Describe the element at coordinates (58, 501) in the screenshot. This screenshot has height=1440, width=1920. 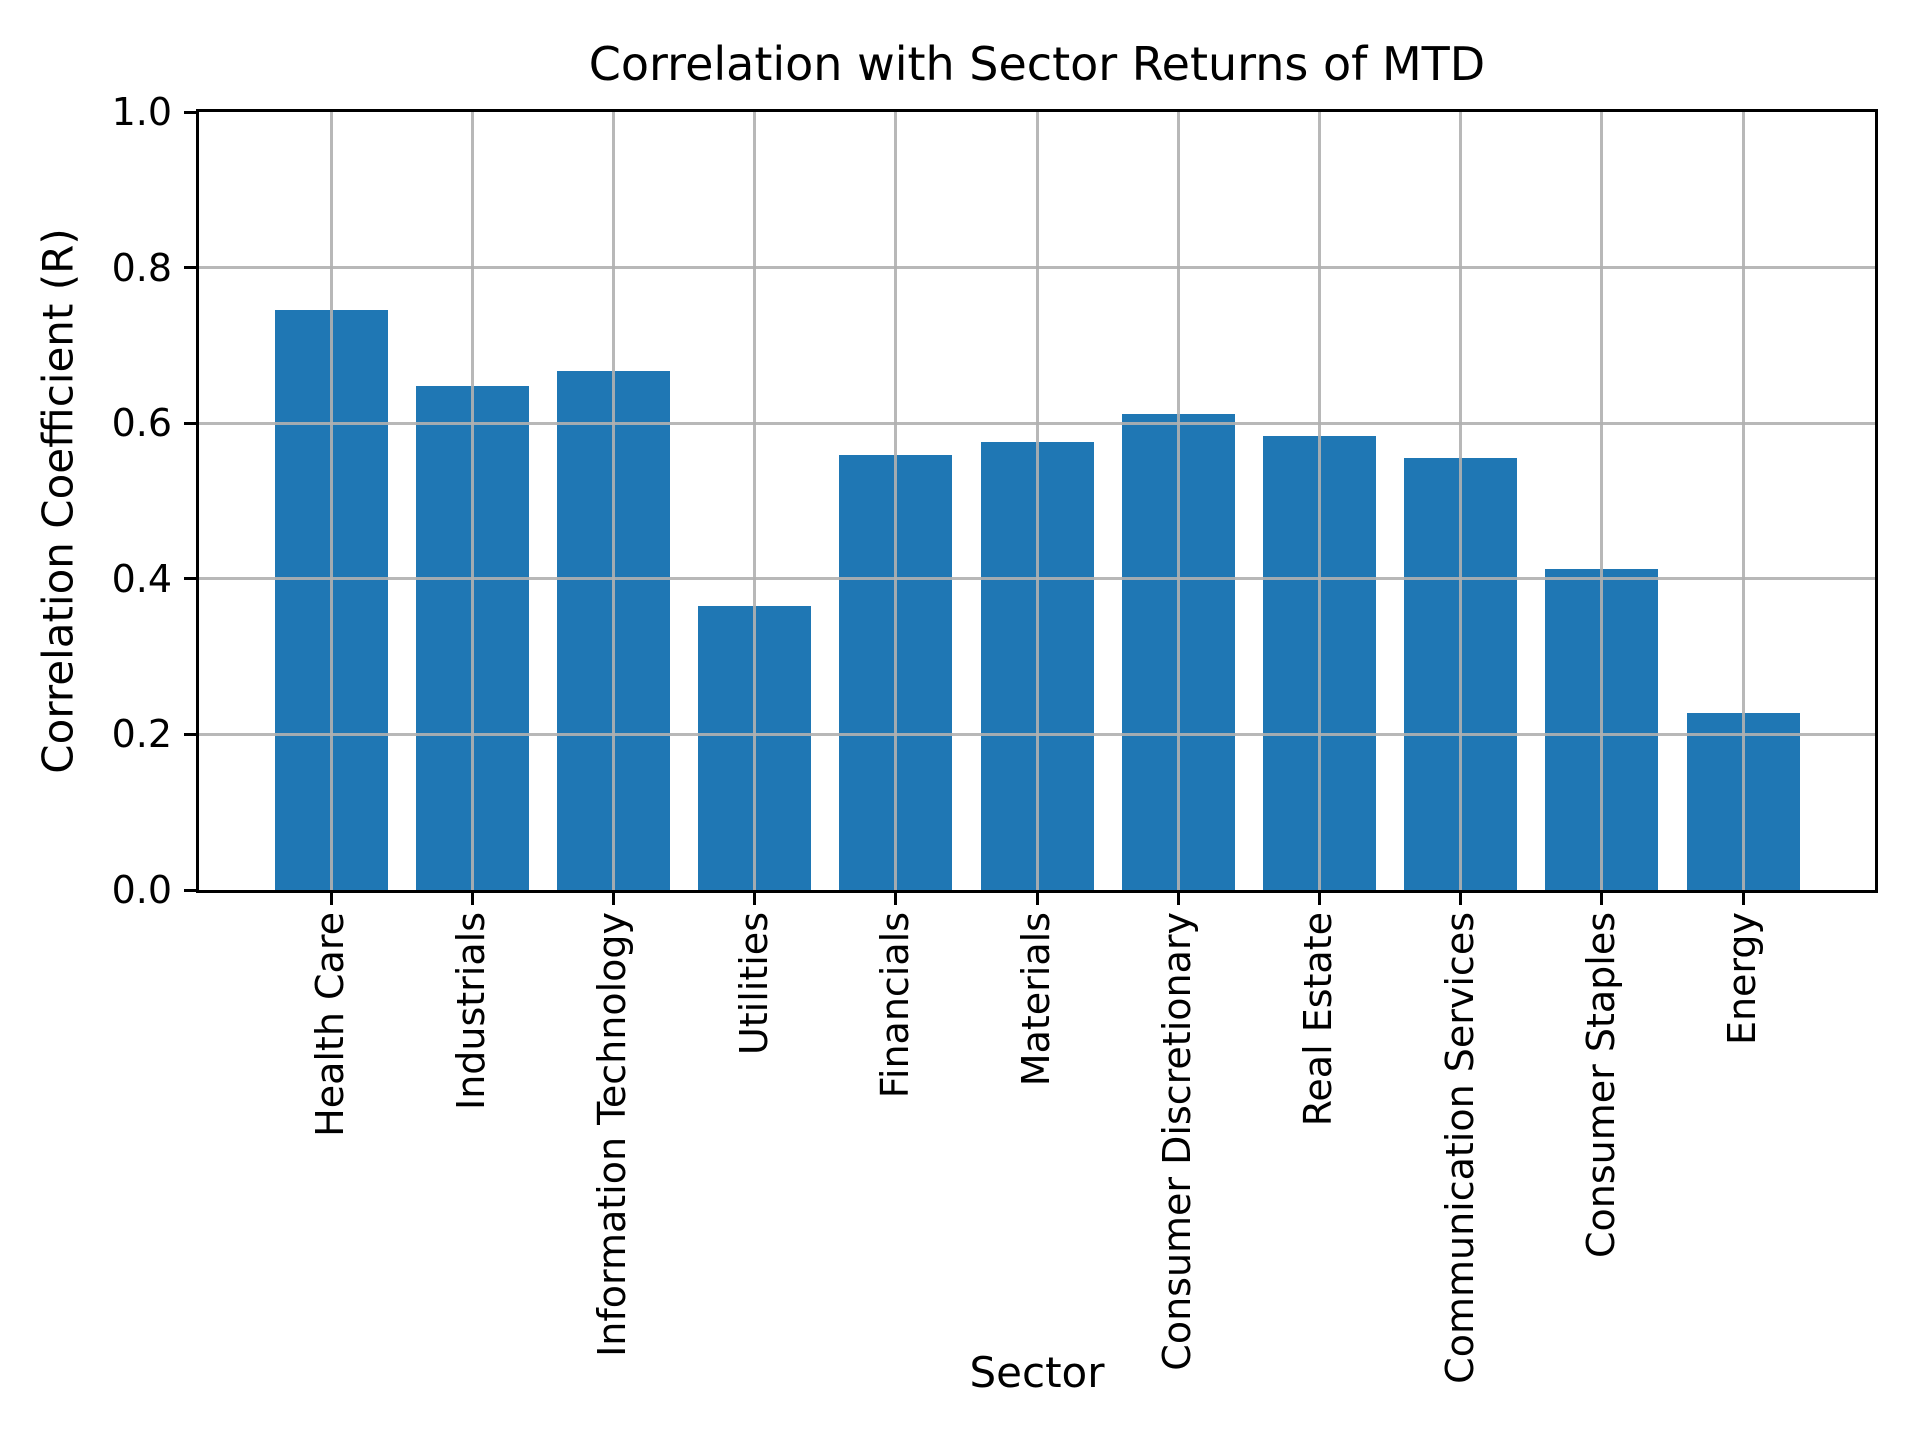
I see `y-axis-label: Correlation Coefficient (R)` at that location.